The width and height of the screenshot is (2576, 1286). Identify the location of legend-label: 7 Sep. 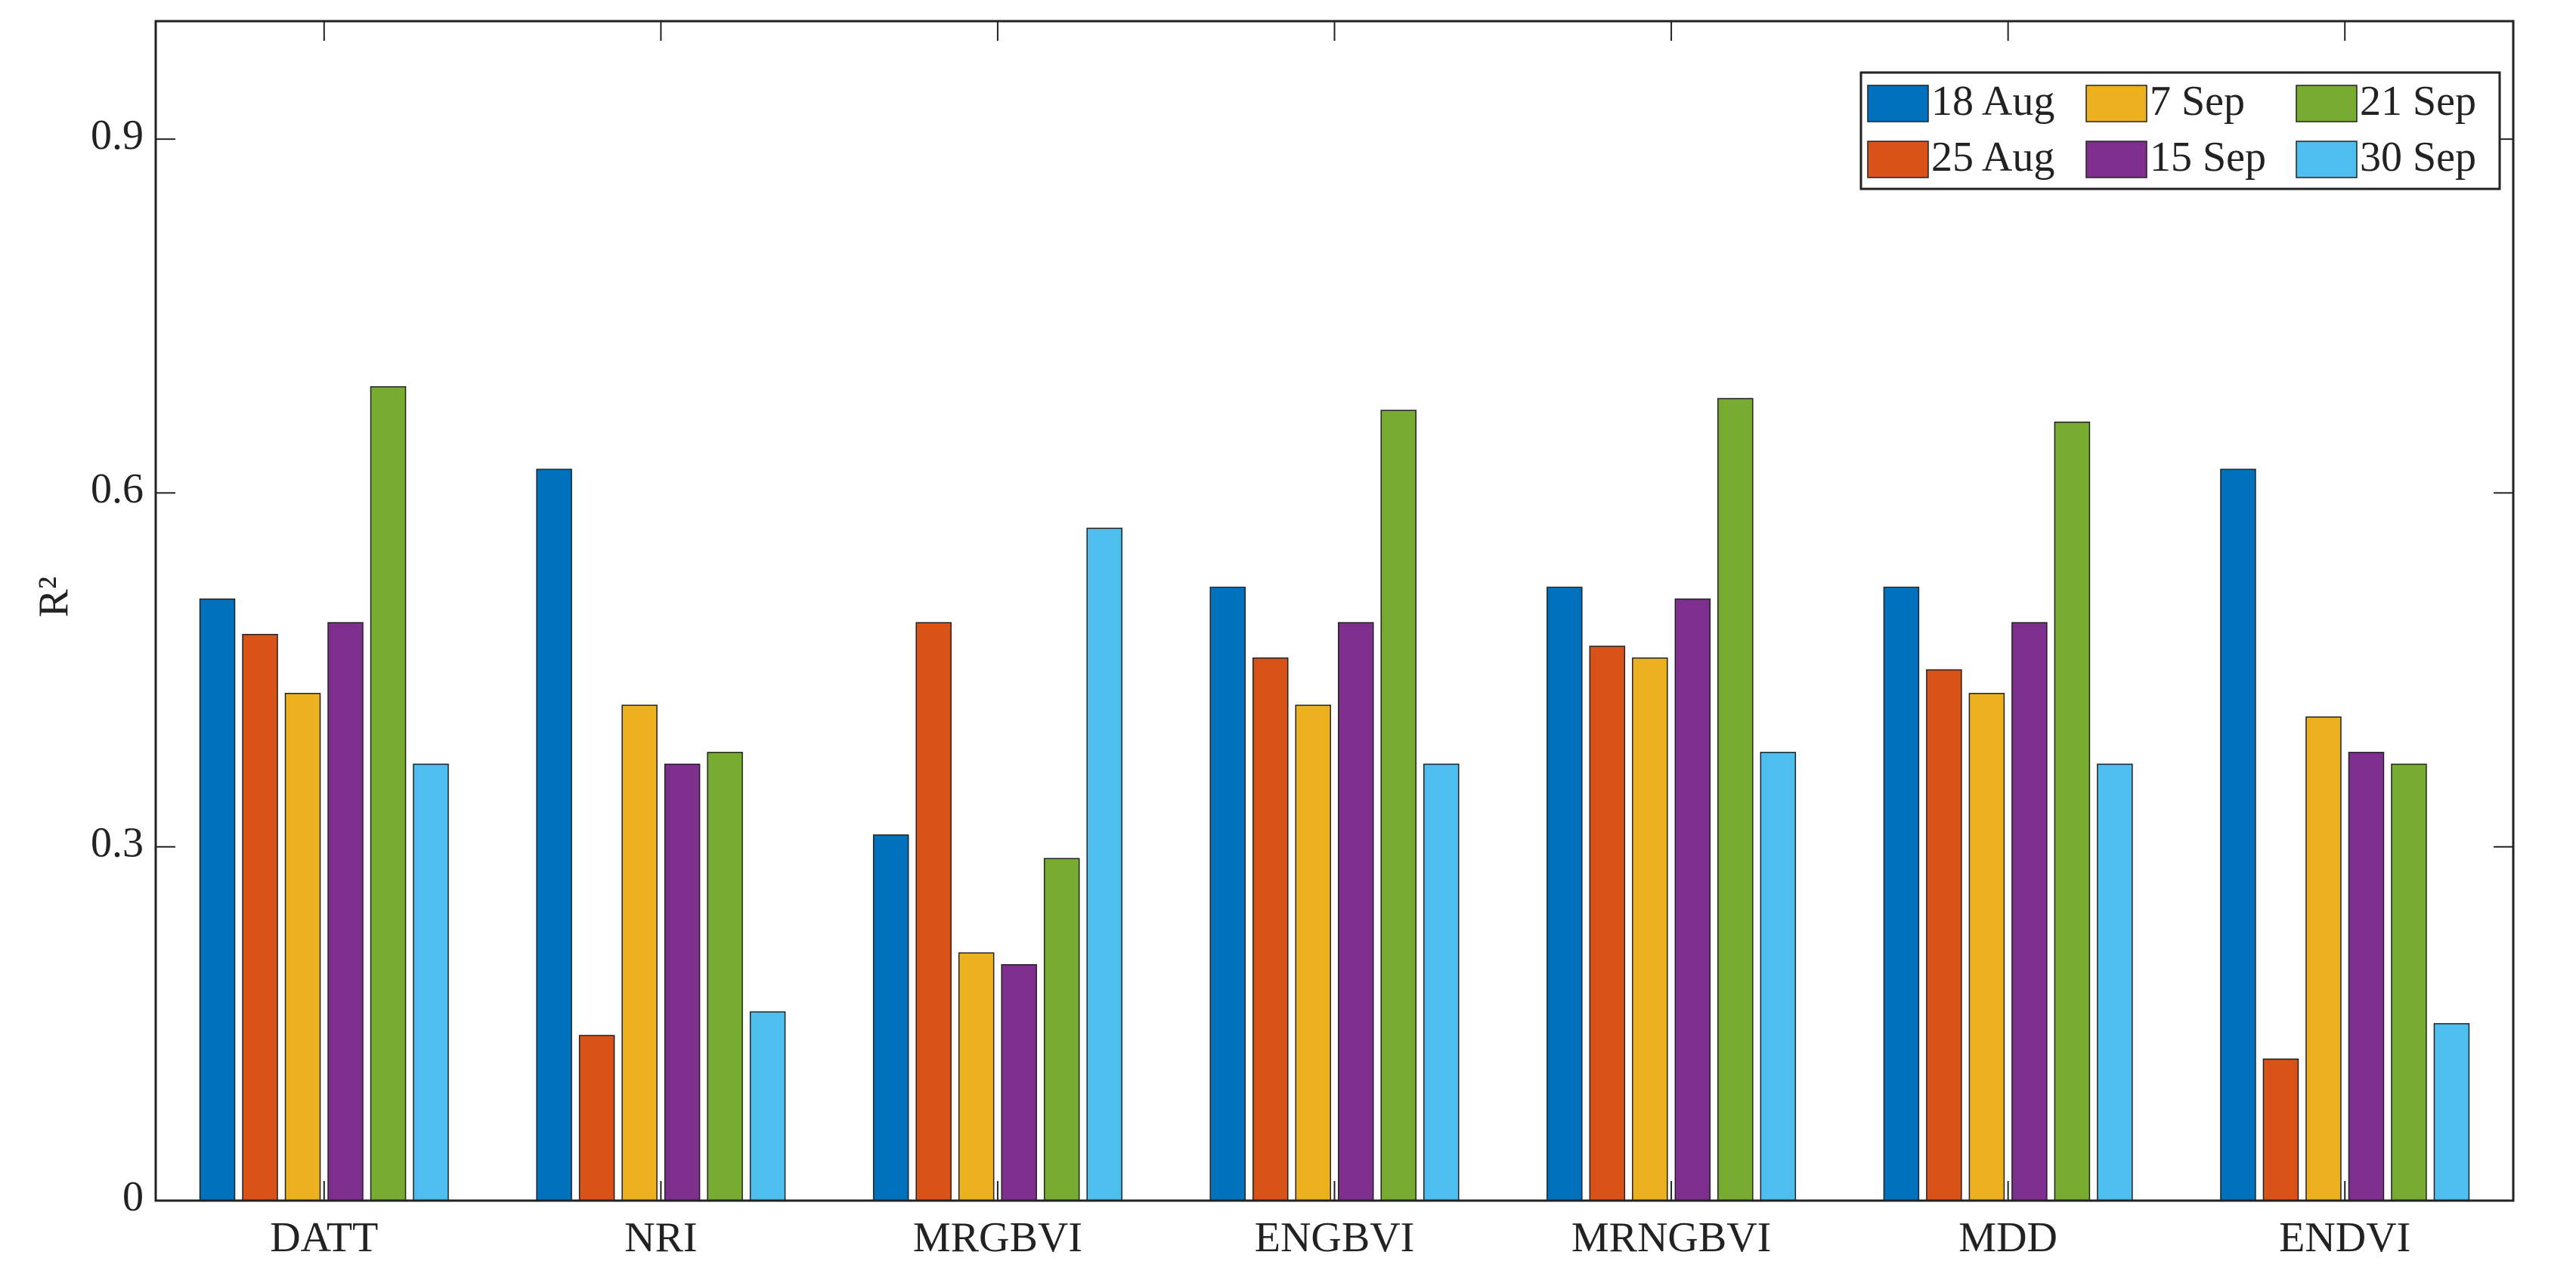
(2197, 101).